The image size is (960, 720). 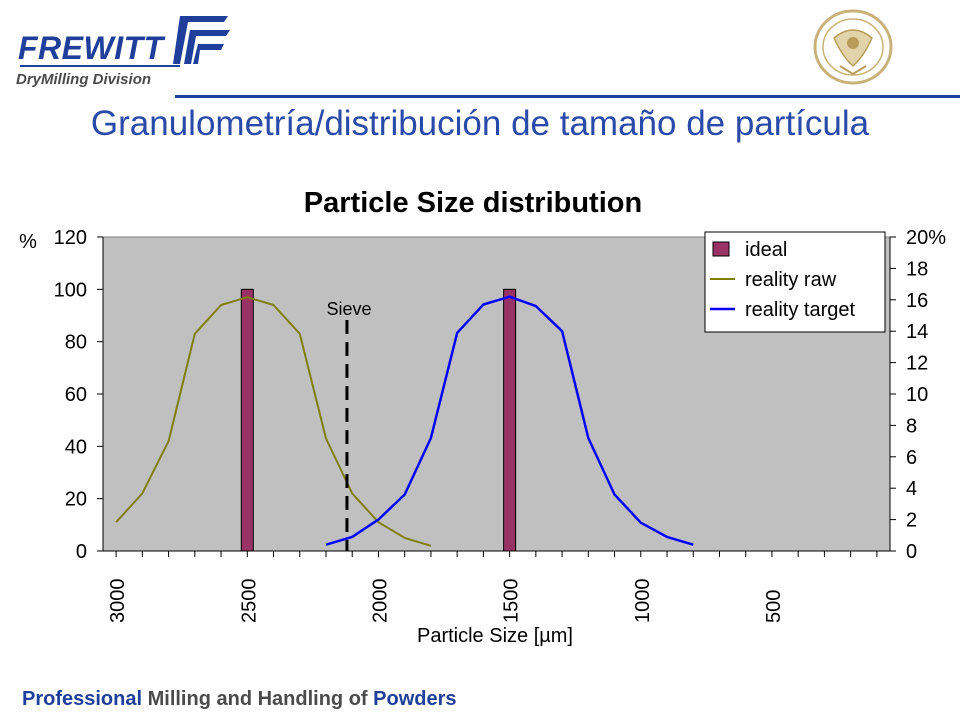 I want to click on left-tick-label: 120, so click(x=70, y=238).